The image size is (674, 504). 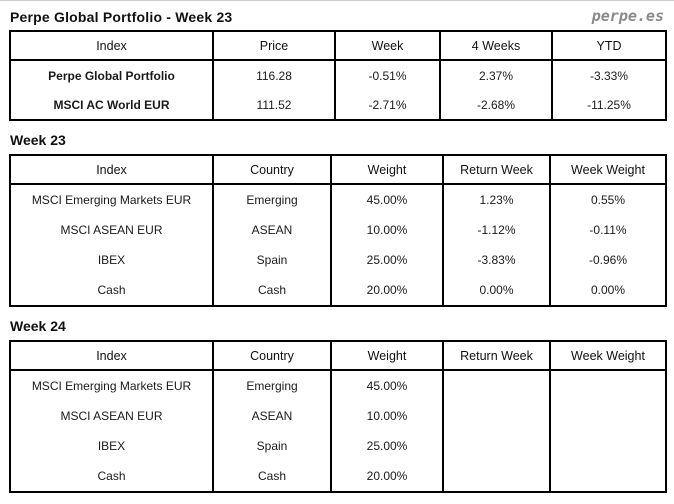 I want to click on cell-week-return: -0.51%, so click(x=387, y=75).